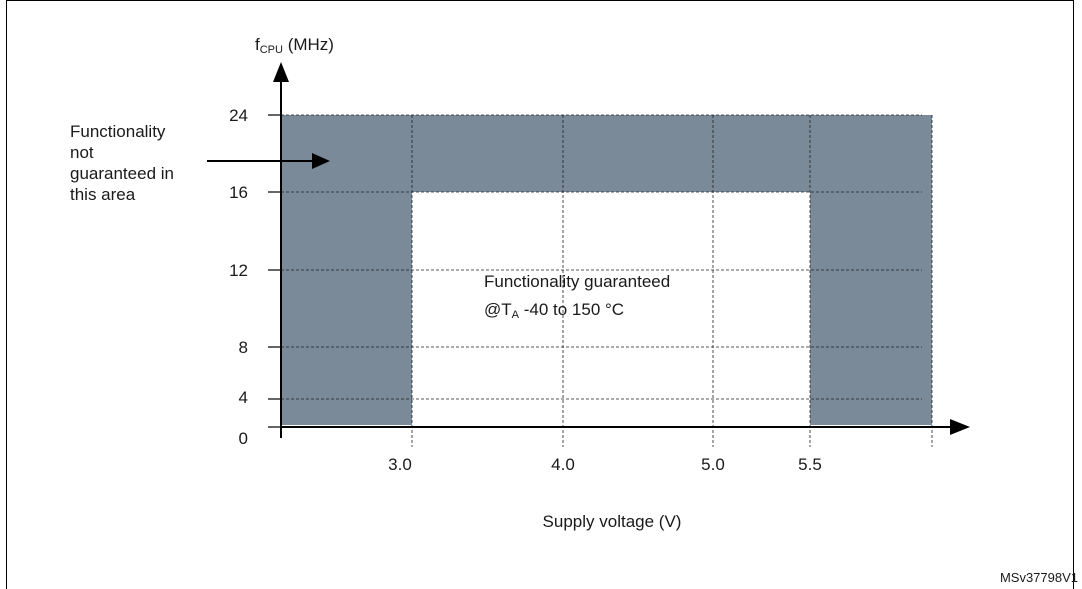  Describe the element at coordinates (321, 161) in the screenshot. I see `annotation-arrow-head` at that location.